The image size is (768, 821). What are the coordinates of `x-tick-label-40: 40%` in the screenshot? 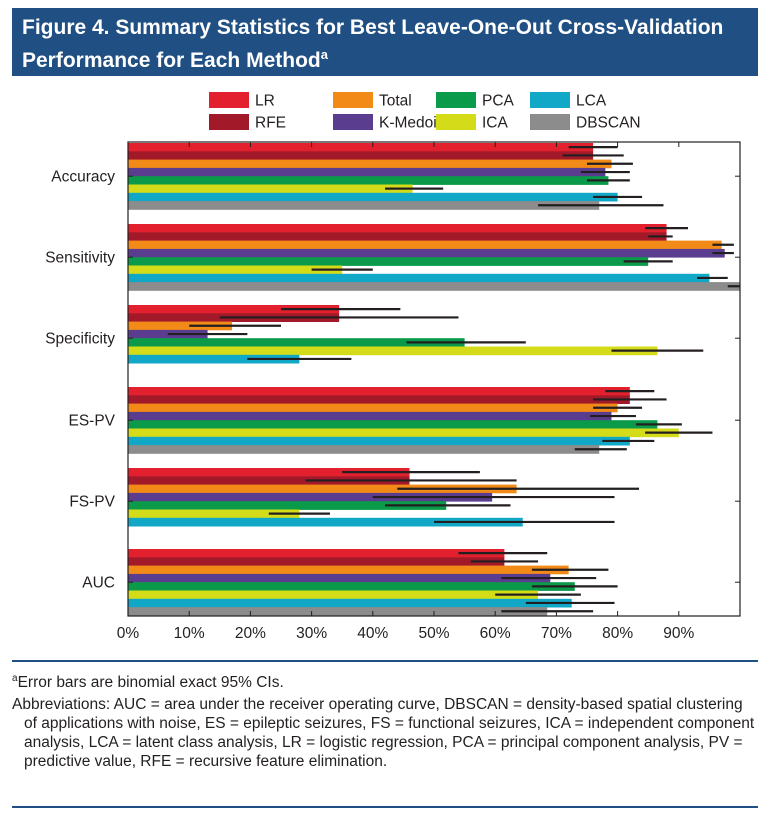 It's located at (372, 633).